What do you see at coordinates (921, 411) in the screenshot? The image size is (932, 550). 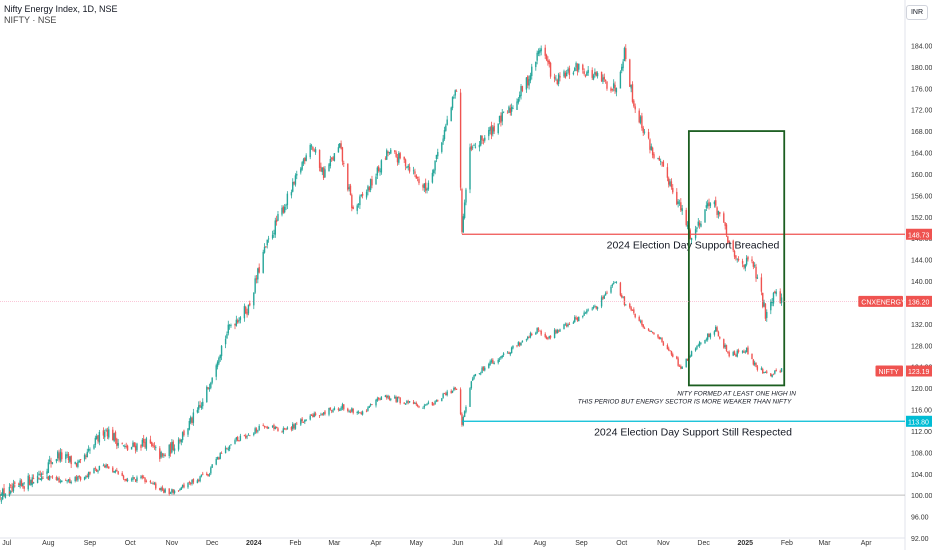 I see `y-tick-label: 116.00` at bounding box center [921, 411].